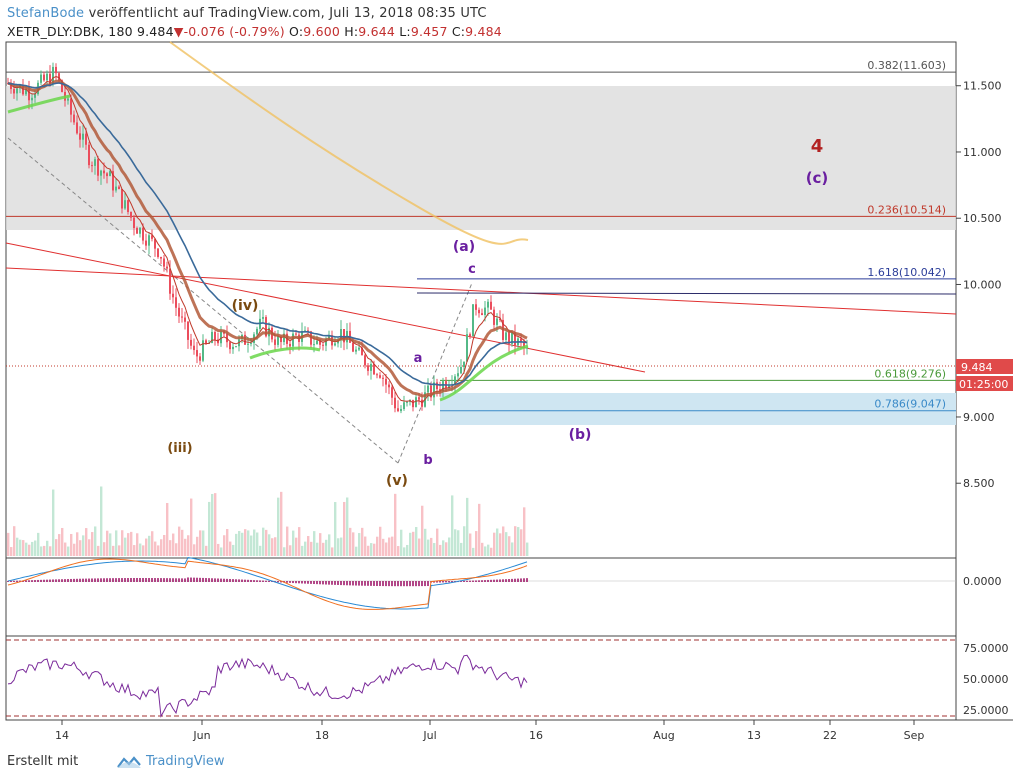 The height and width of the screenshot is (779, 1013). What do you see at coordinates (489, 731) in the screenshot?
I see `time-axis: 14 Jun 18 Jul 16 Aug 13 22 Sep` at bounding box center [489, 731].